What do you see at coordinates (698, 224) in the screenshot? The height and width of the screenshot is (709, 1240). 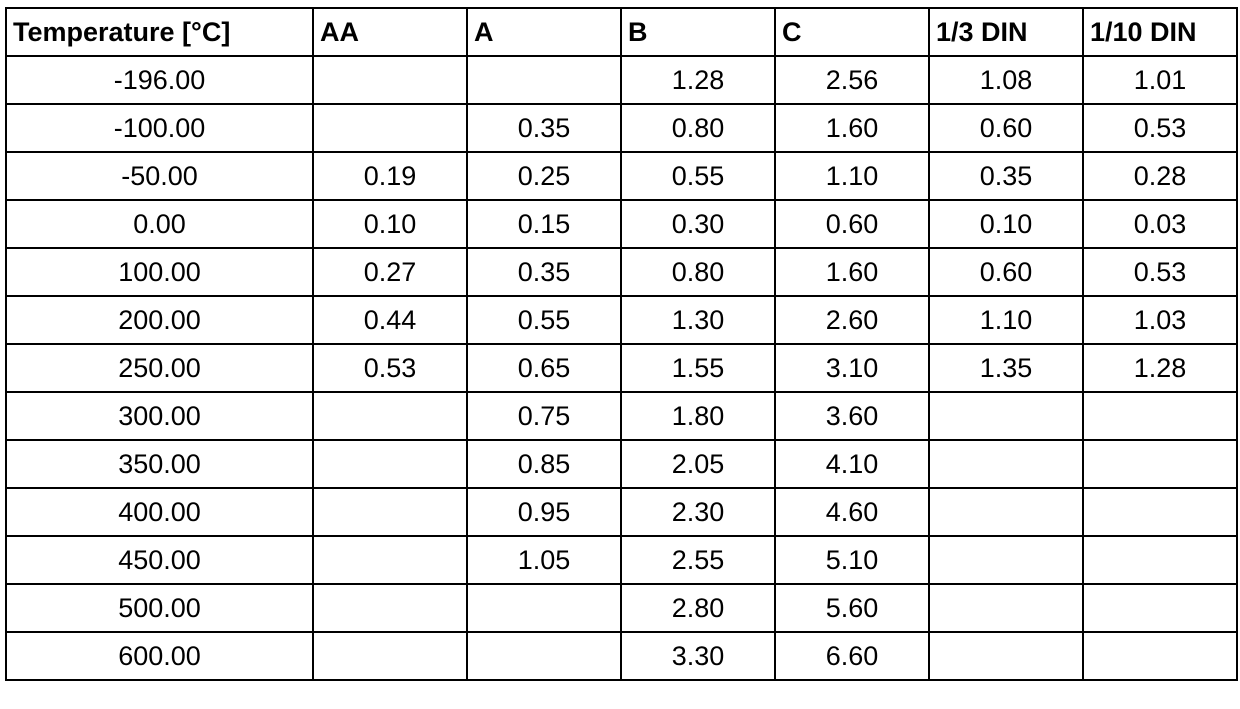 I see `value-cell: 0.30` at bounding box center [698, 224].